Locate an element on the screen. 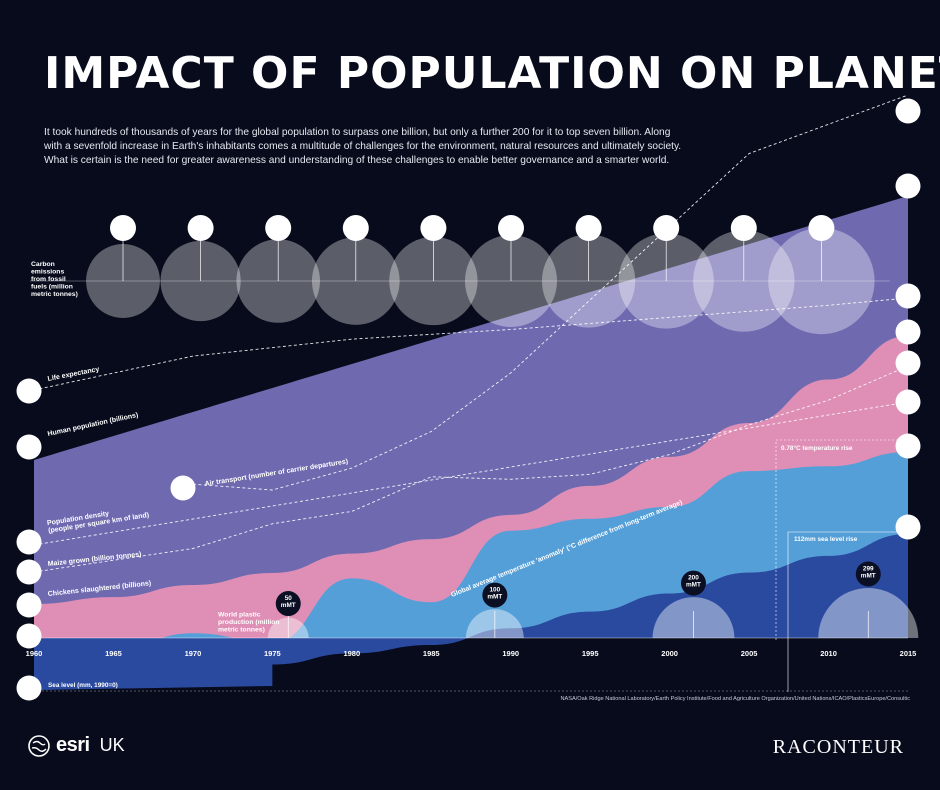 The width and height of the screenshot is (940, 790). value-badge-label: 67.7 MM is located at coordinates (908, 528).